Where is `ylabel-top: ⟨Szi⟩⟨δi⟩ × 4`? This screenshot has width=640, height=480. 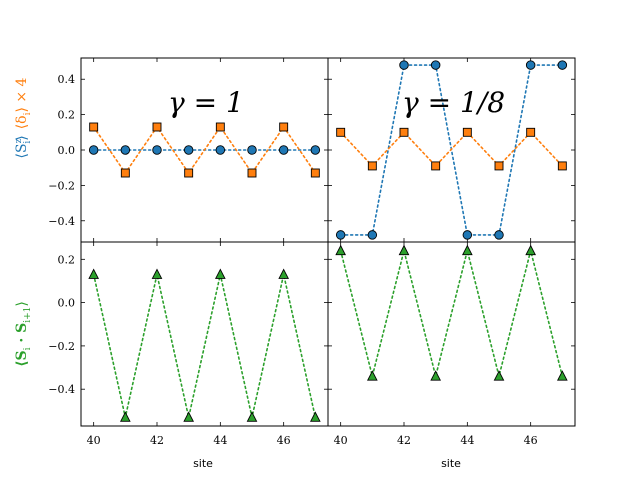
ylabel-top: ⟨Szi⟩⟨δi⟩ × 4 is located at coordinates (23, 117).